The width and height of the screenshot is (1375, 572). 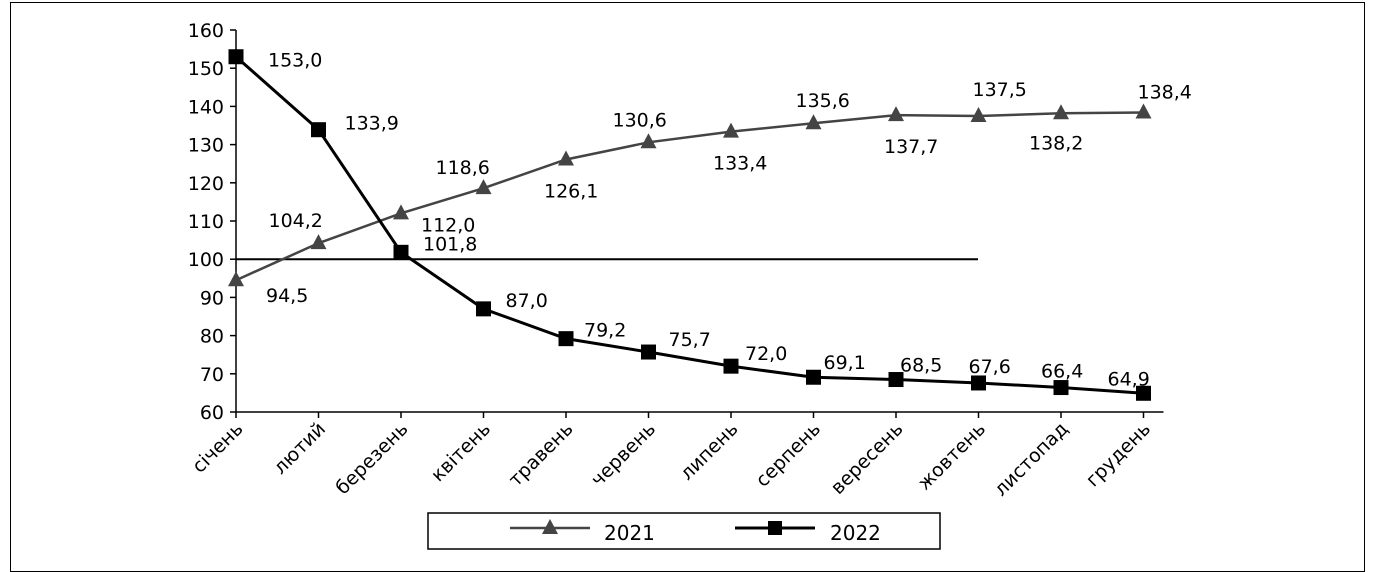 What do you see at coordinates (463, 168) in the screenshot?
I see `data-label-2021-3: 118,6` at bounding box center [463, 168].